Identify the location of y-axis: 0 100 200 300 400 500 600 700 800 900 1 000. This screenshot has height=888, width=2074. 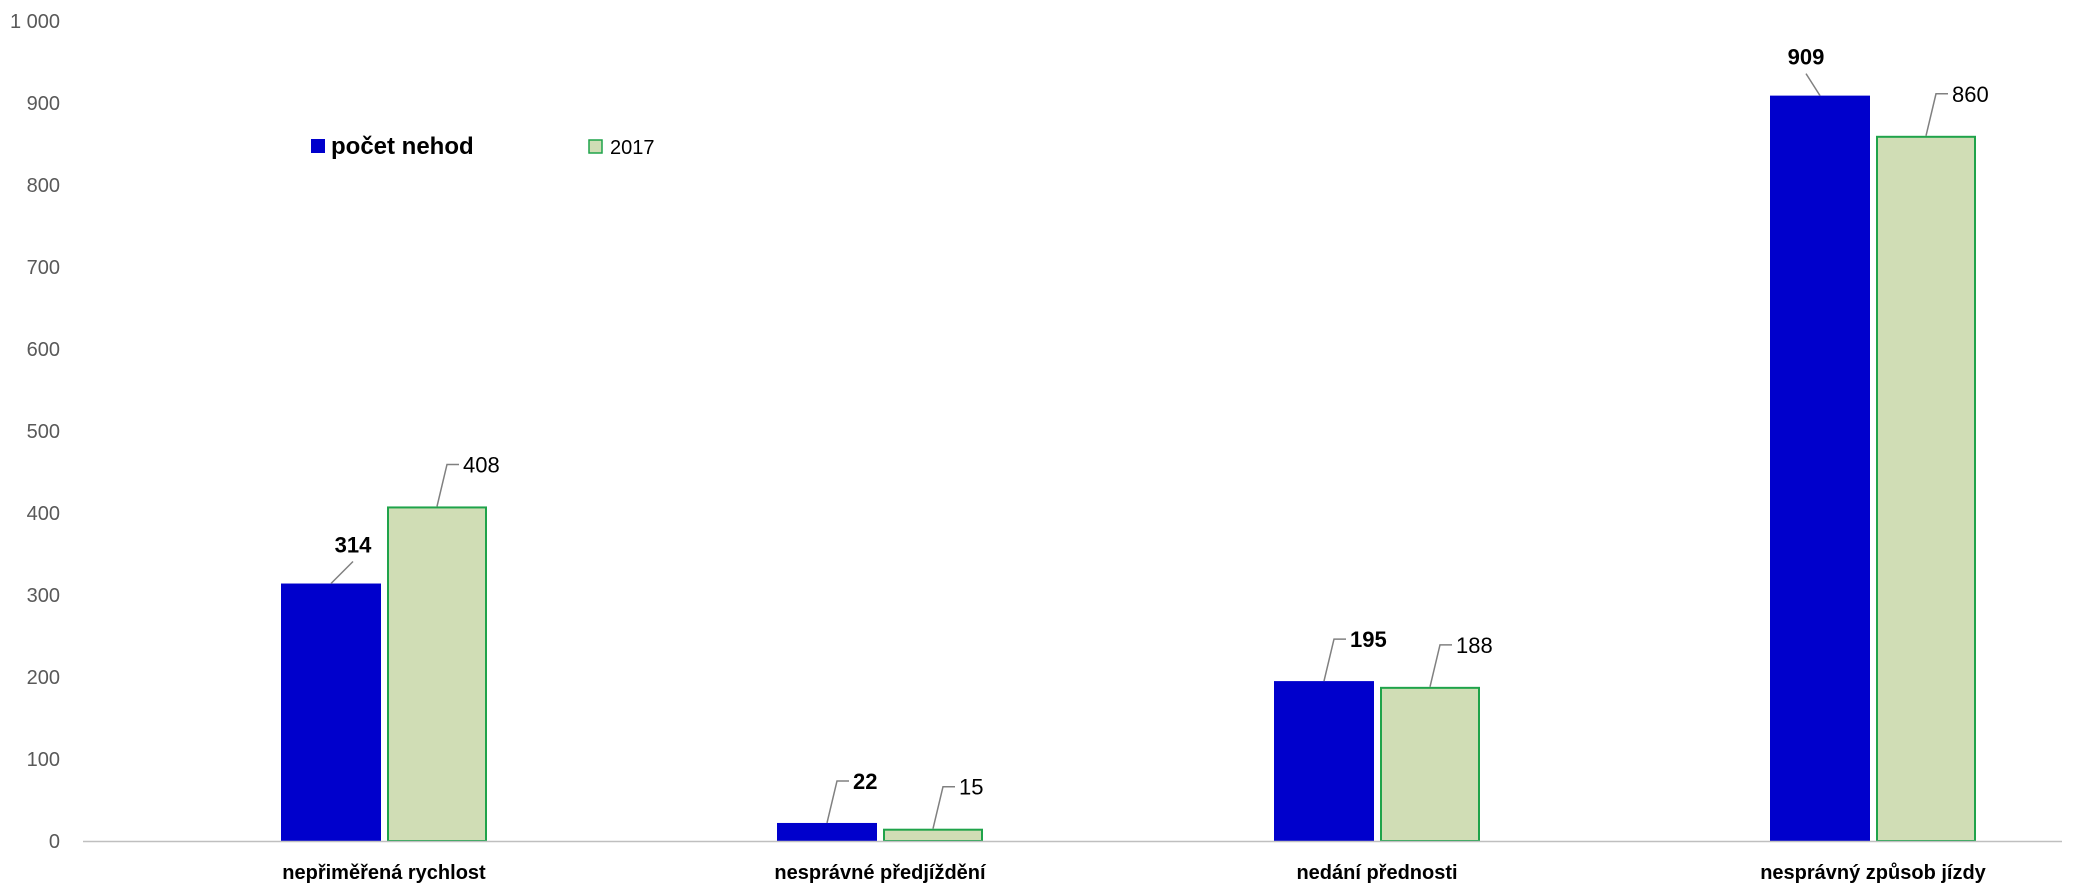
(35, 432).